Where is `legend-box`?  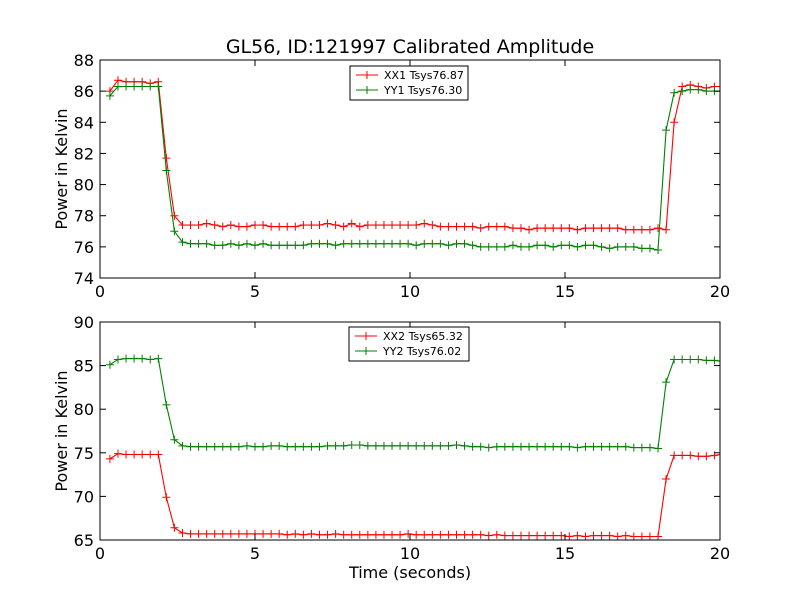
legend-box is located at coordinates (409, 83).